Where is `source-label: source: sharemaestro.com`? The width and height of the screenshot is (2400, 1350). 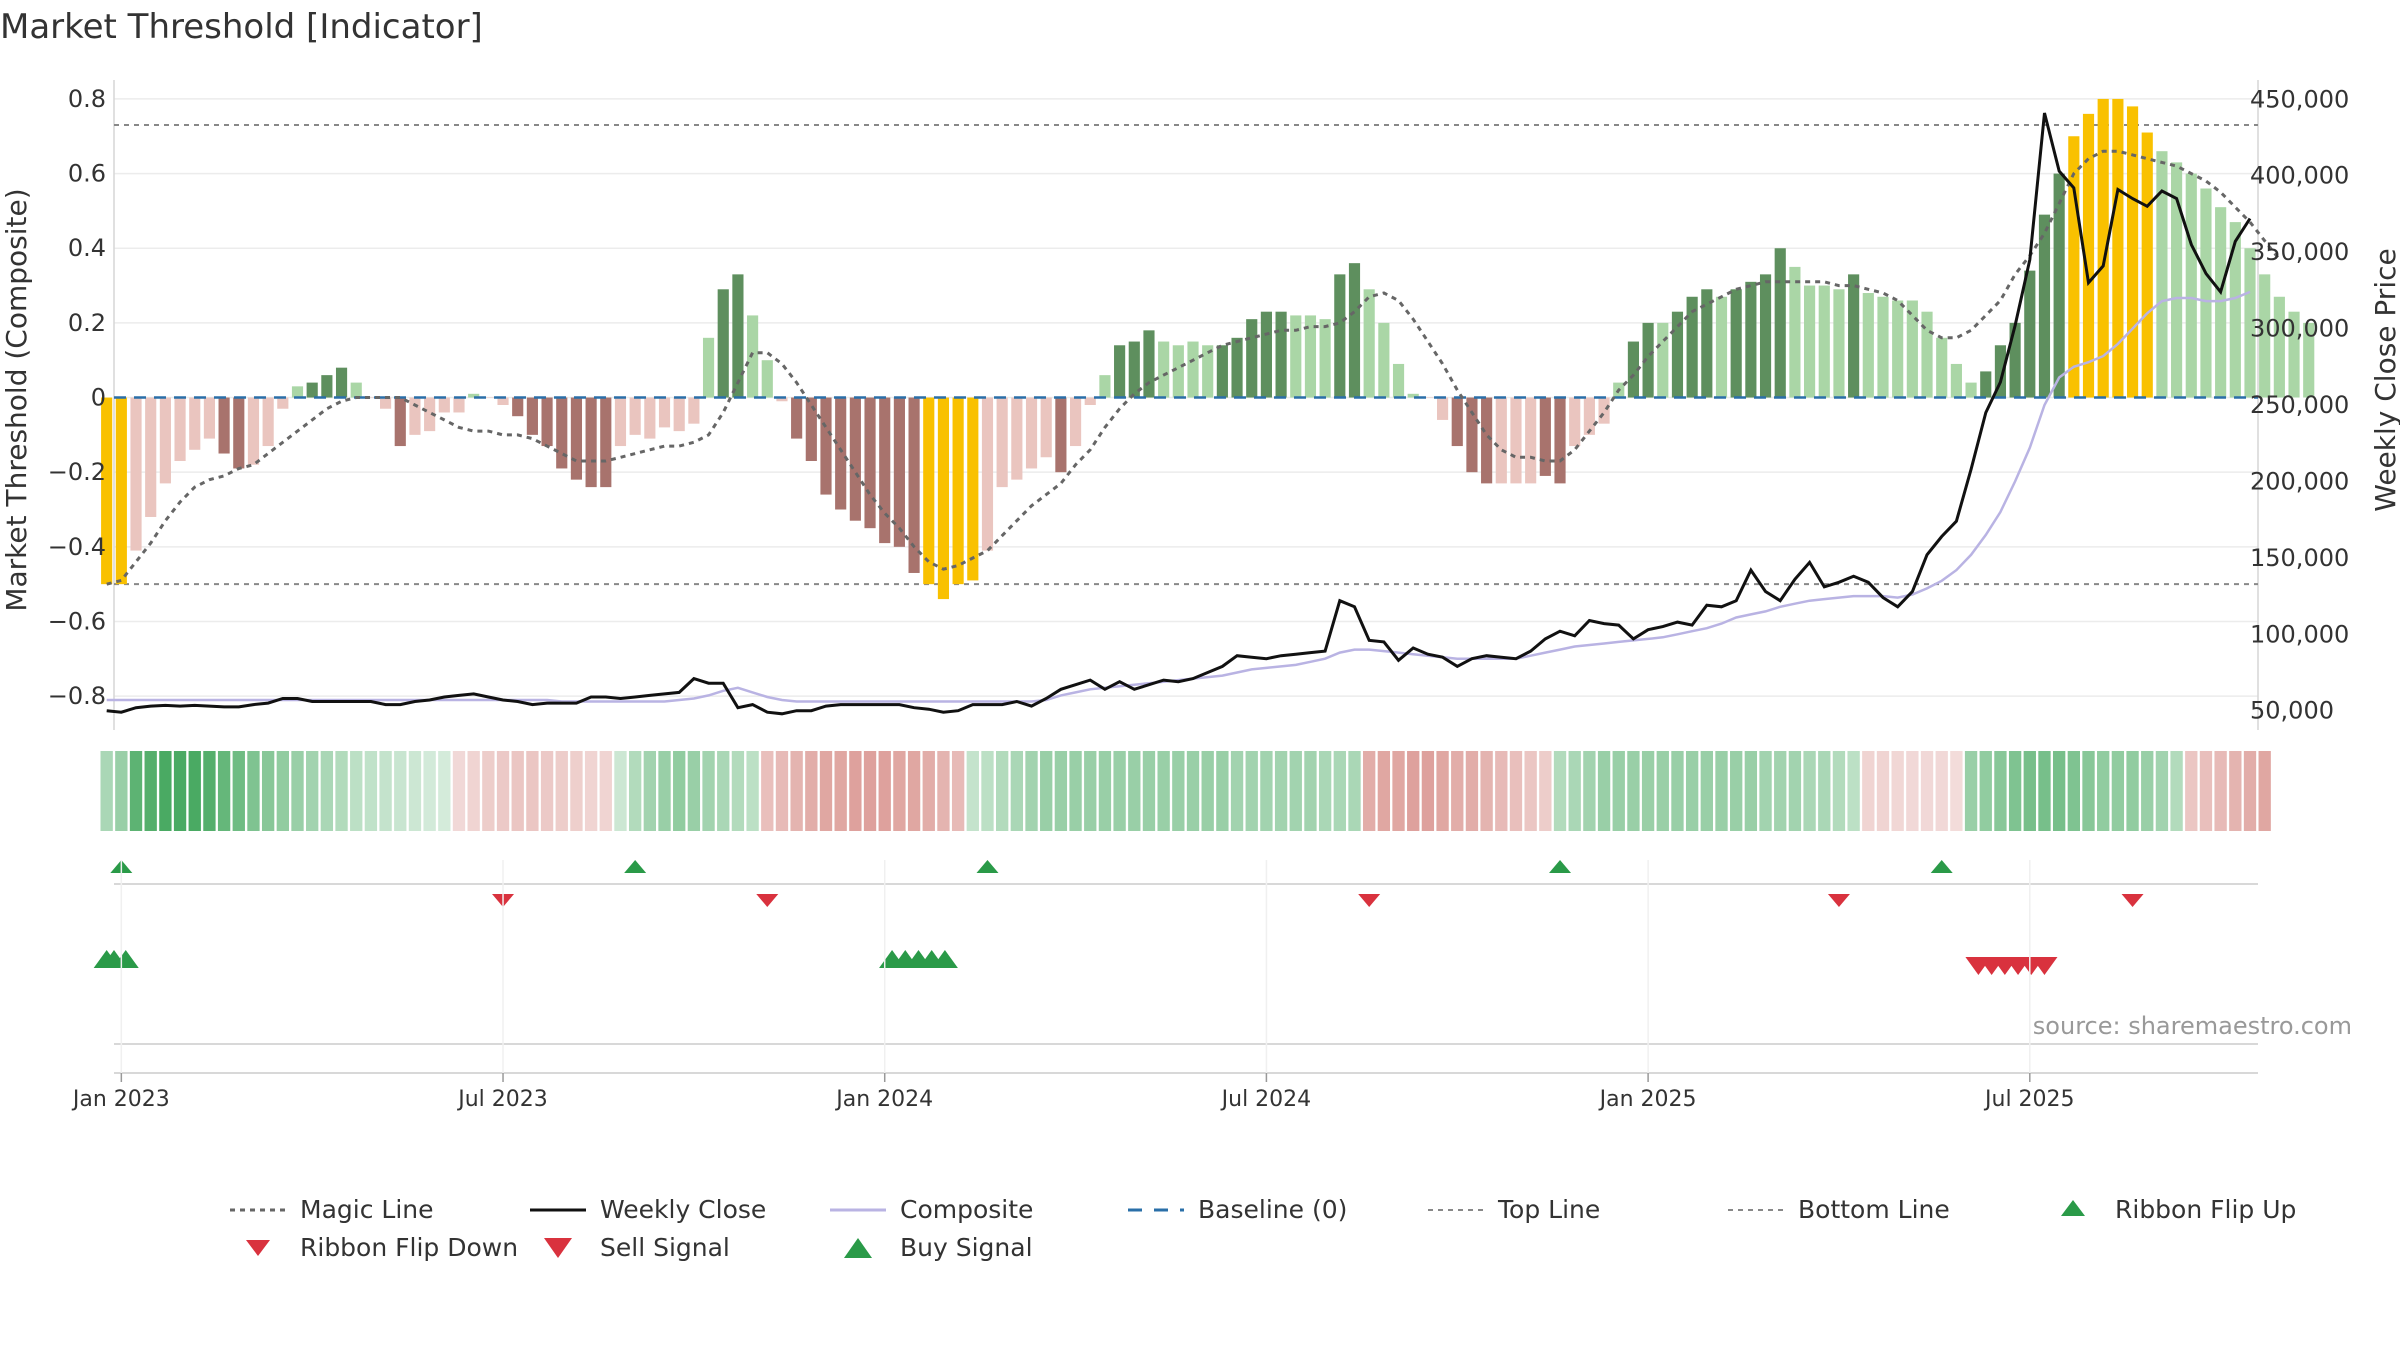
source-label: source: sharemaestro.com is located at coordinates (2192, 1026).